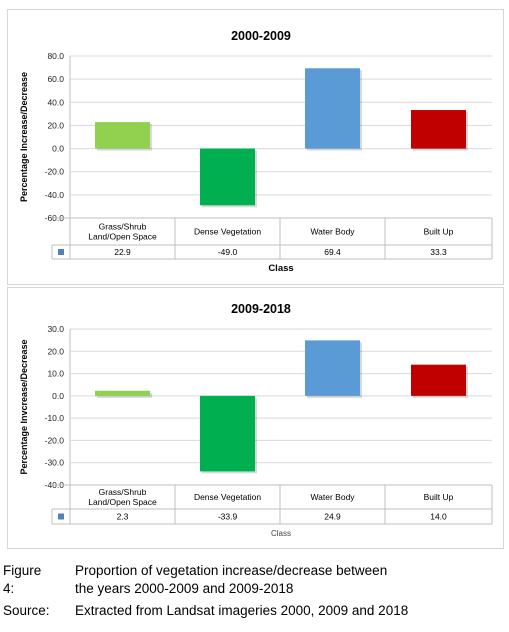 The image size is (509, 632). I want to click on y-tick-label: 60.0, so click(55, 79).